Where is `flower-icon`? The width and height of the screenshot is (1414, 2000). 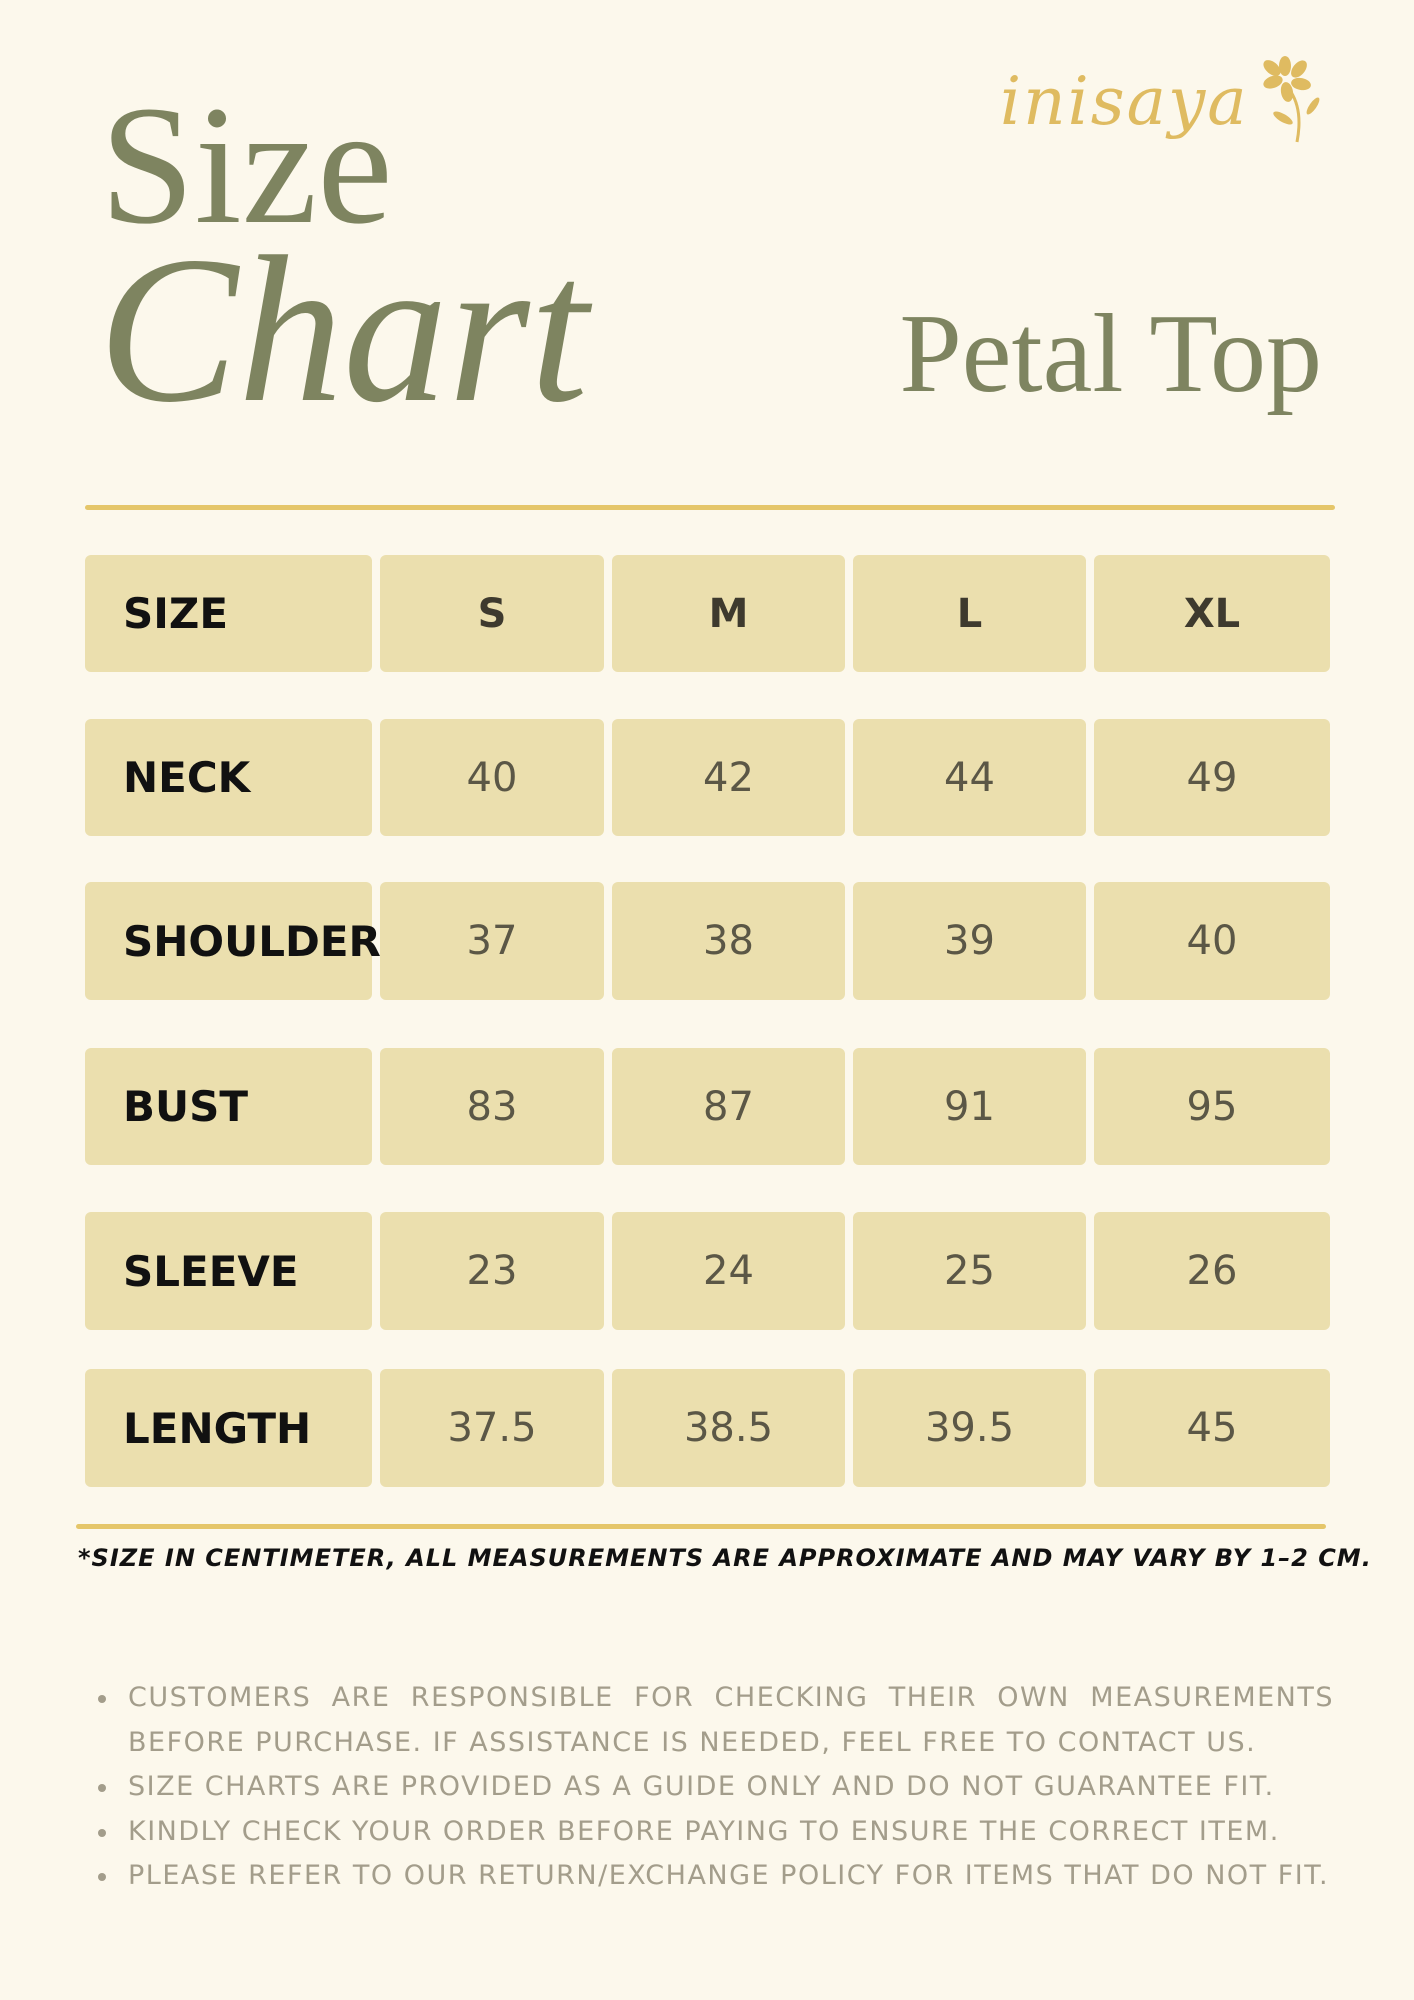
flower-icon is located at coordinates (1290, 99).